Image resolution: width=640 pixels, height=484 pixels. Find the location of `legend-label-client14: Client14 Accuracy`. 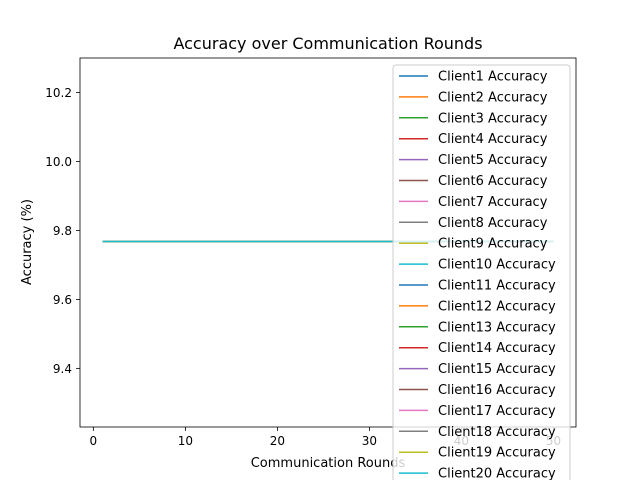

legend-label-client14: Client14 Accuracy is located at coordinates (497, 348).